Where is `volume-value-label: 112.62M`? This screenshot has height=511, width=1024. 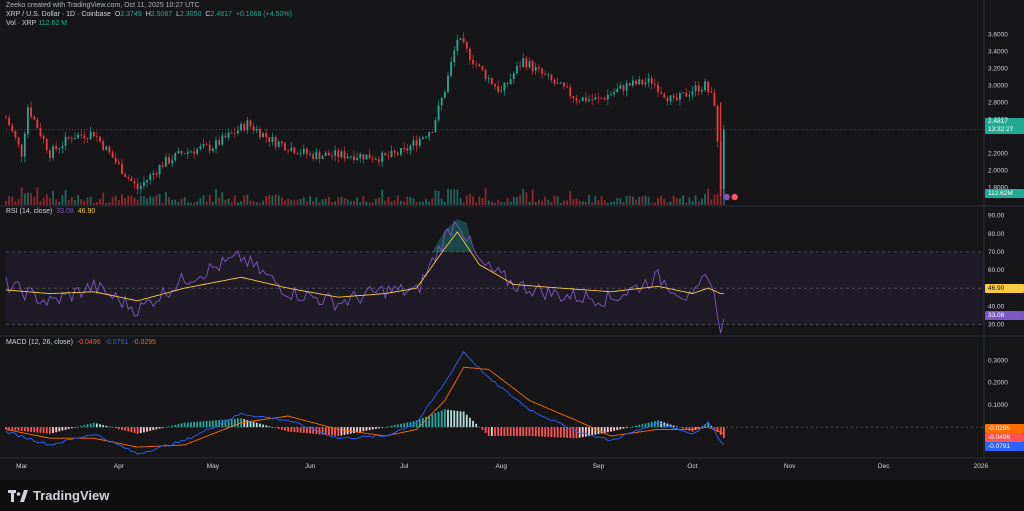
volume-value-label: 112.62M is located at coordinates (1004, 193).